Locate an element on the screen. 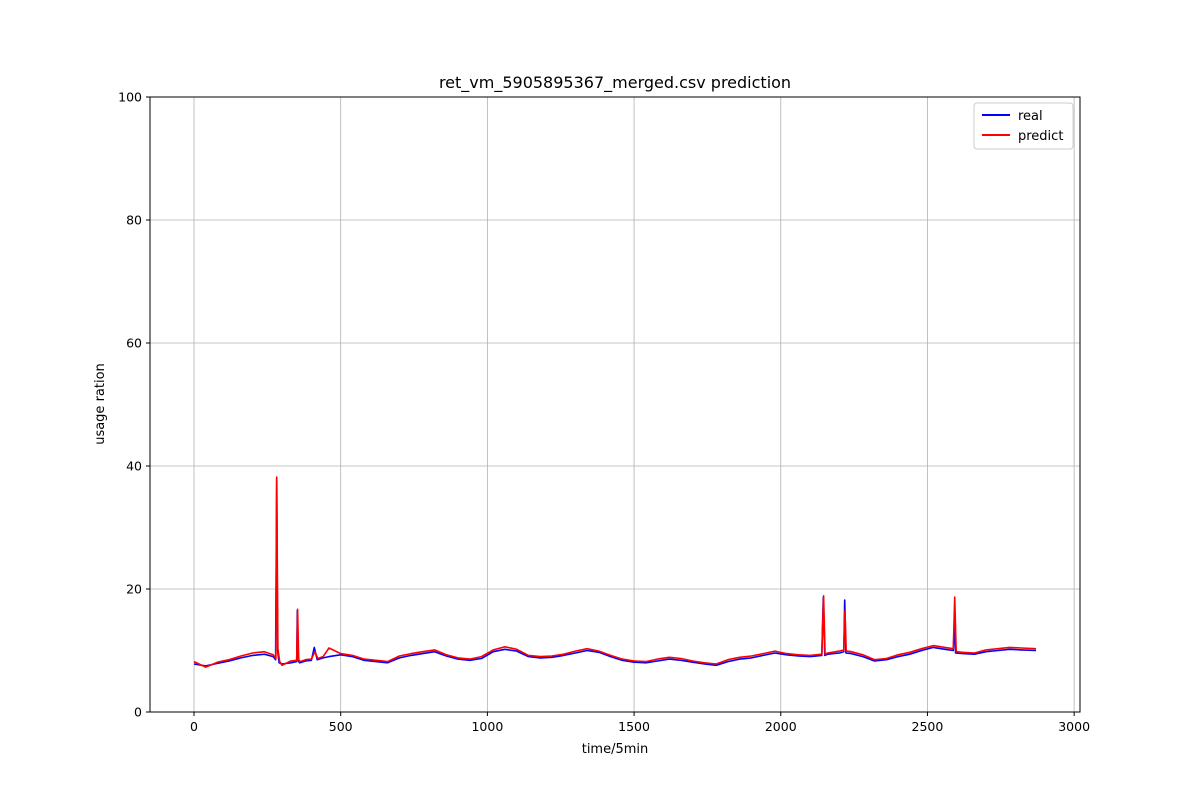 This screenshot has width=1200, height=800. y-axis-label: usage ration is located at coordinates (100, 404).